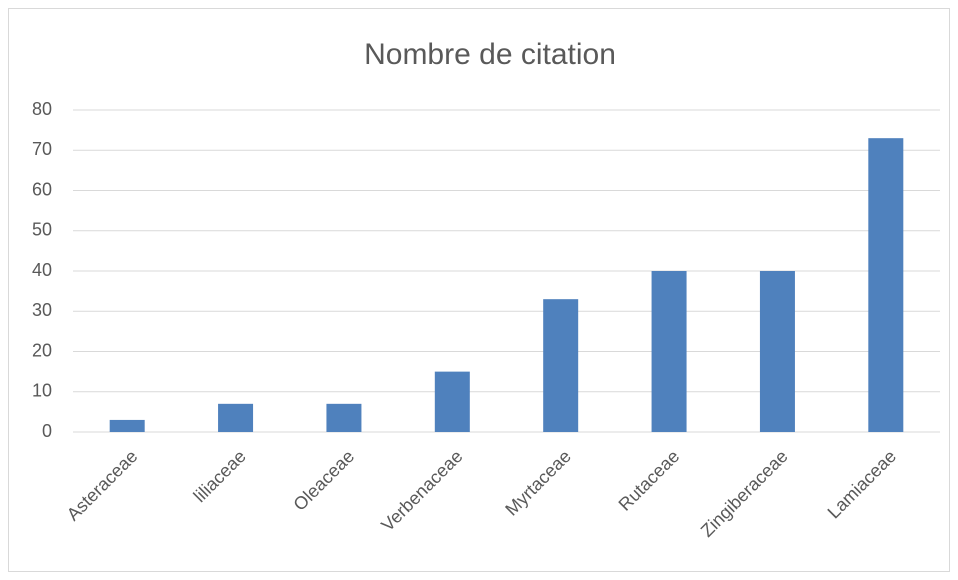  I want to click on y-tick-label: 80, so click(42, 109).